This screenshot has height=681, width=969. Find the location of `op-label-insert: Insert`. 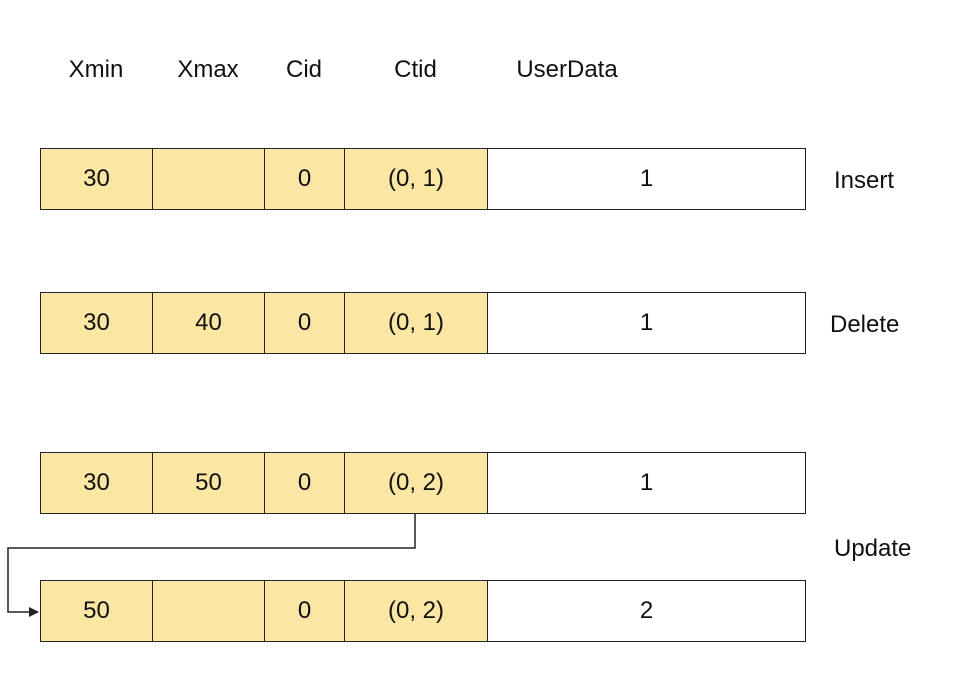

op-label-insert: Insert is located at coordinates (864, 180).